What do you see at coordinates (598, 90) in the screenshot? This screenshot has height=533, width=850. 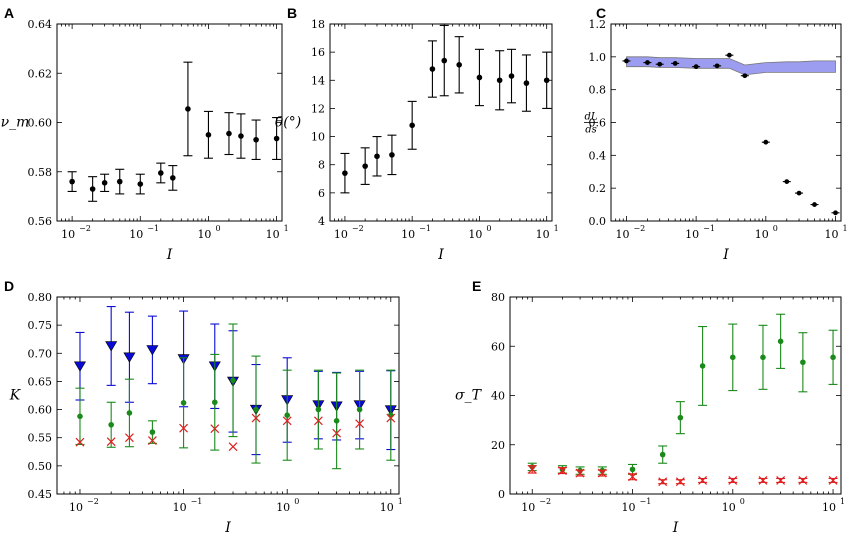 I see `y-tick-label: 0.8` at bounding box center [598, 90].